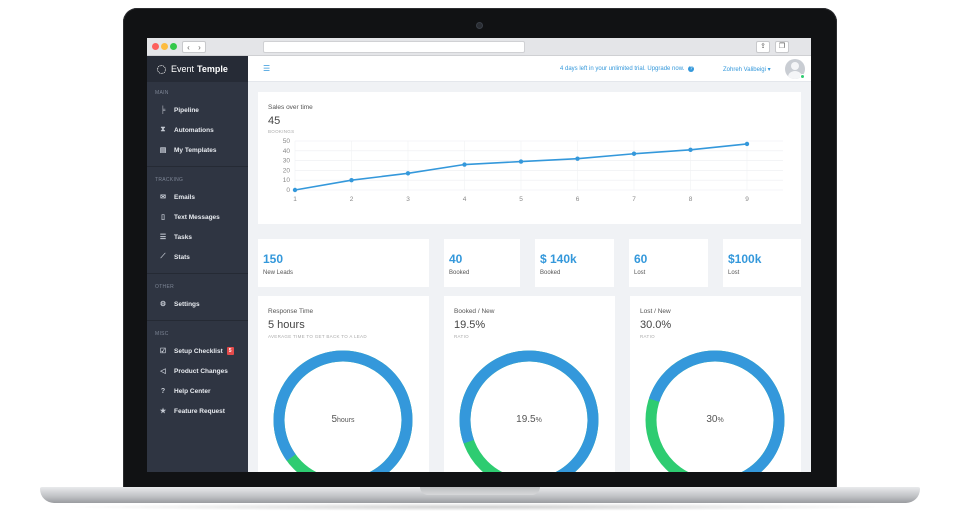 Image resolution: width=960 pixels, height=524 pixels. Describe the element at coordinates (461, 336) in the screenshot. I see `metric-subtitle: RATIO` at that location.